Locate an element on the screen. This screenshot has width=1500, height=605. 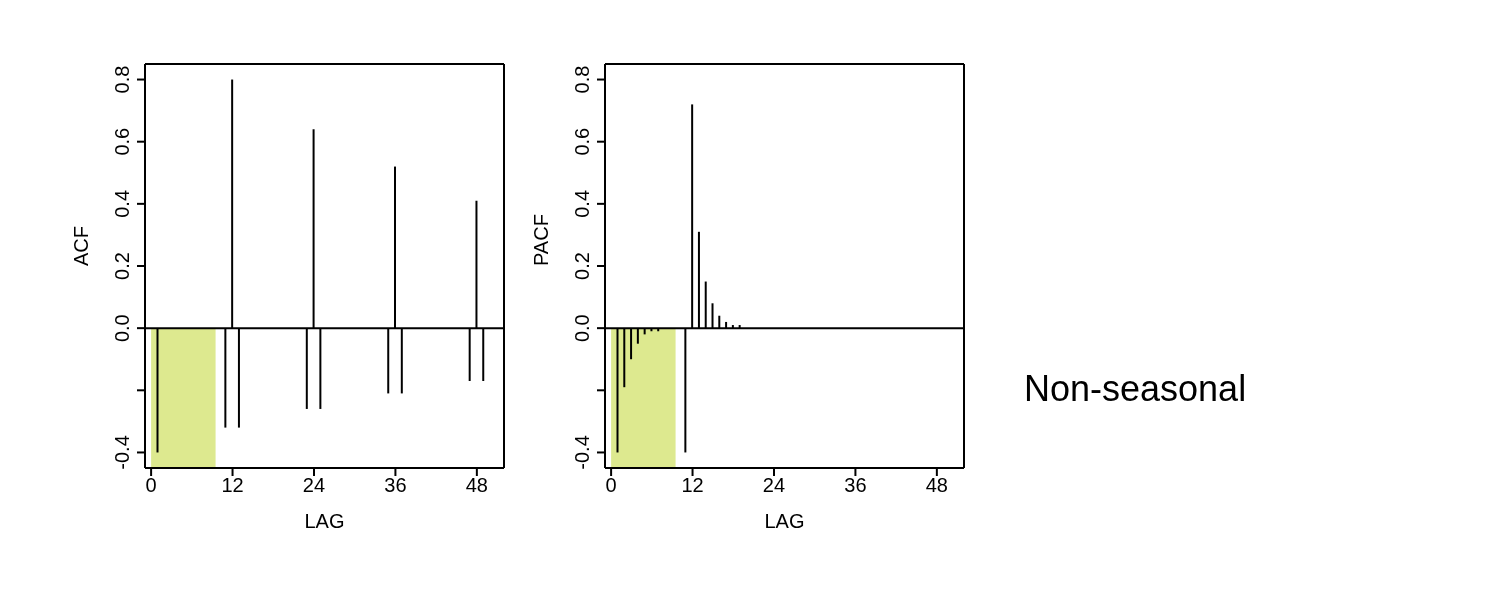
y-axis-title: PACF is located at coordinates (541, 240).